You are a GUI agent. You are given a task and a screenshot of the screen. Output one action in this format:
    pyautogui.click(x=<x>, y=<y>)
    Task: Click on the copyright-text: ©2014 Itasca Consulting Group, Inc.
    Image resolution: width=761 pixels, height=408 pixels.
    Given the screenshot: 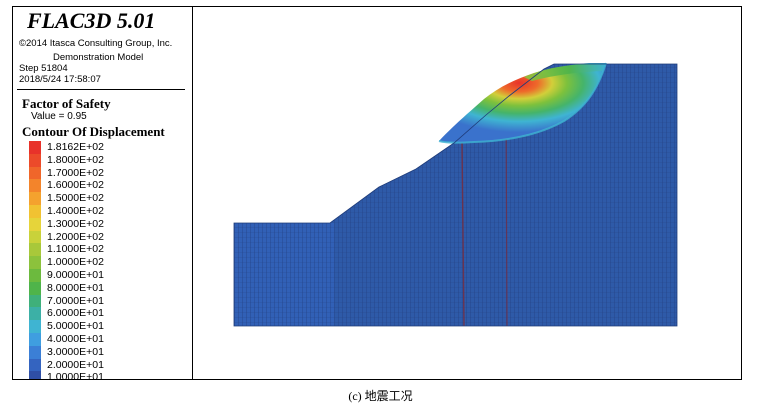 What is the action you would take?
    pyautogui.click(x=96, y=43)
    